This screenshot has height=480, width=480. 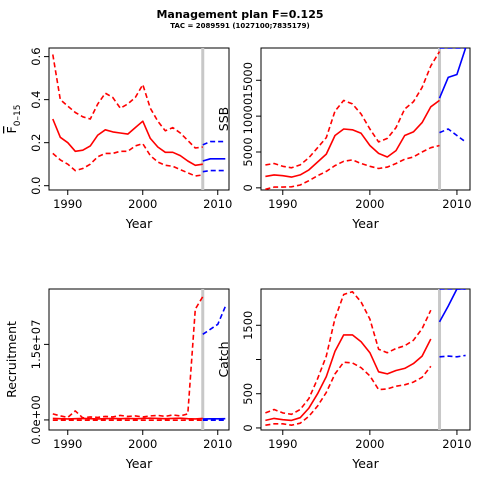 What do you see at coordinates (36, 345) in the screenshot?
I see `y-tick-label: 1.5e+07` at bounding box center [36, 345].